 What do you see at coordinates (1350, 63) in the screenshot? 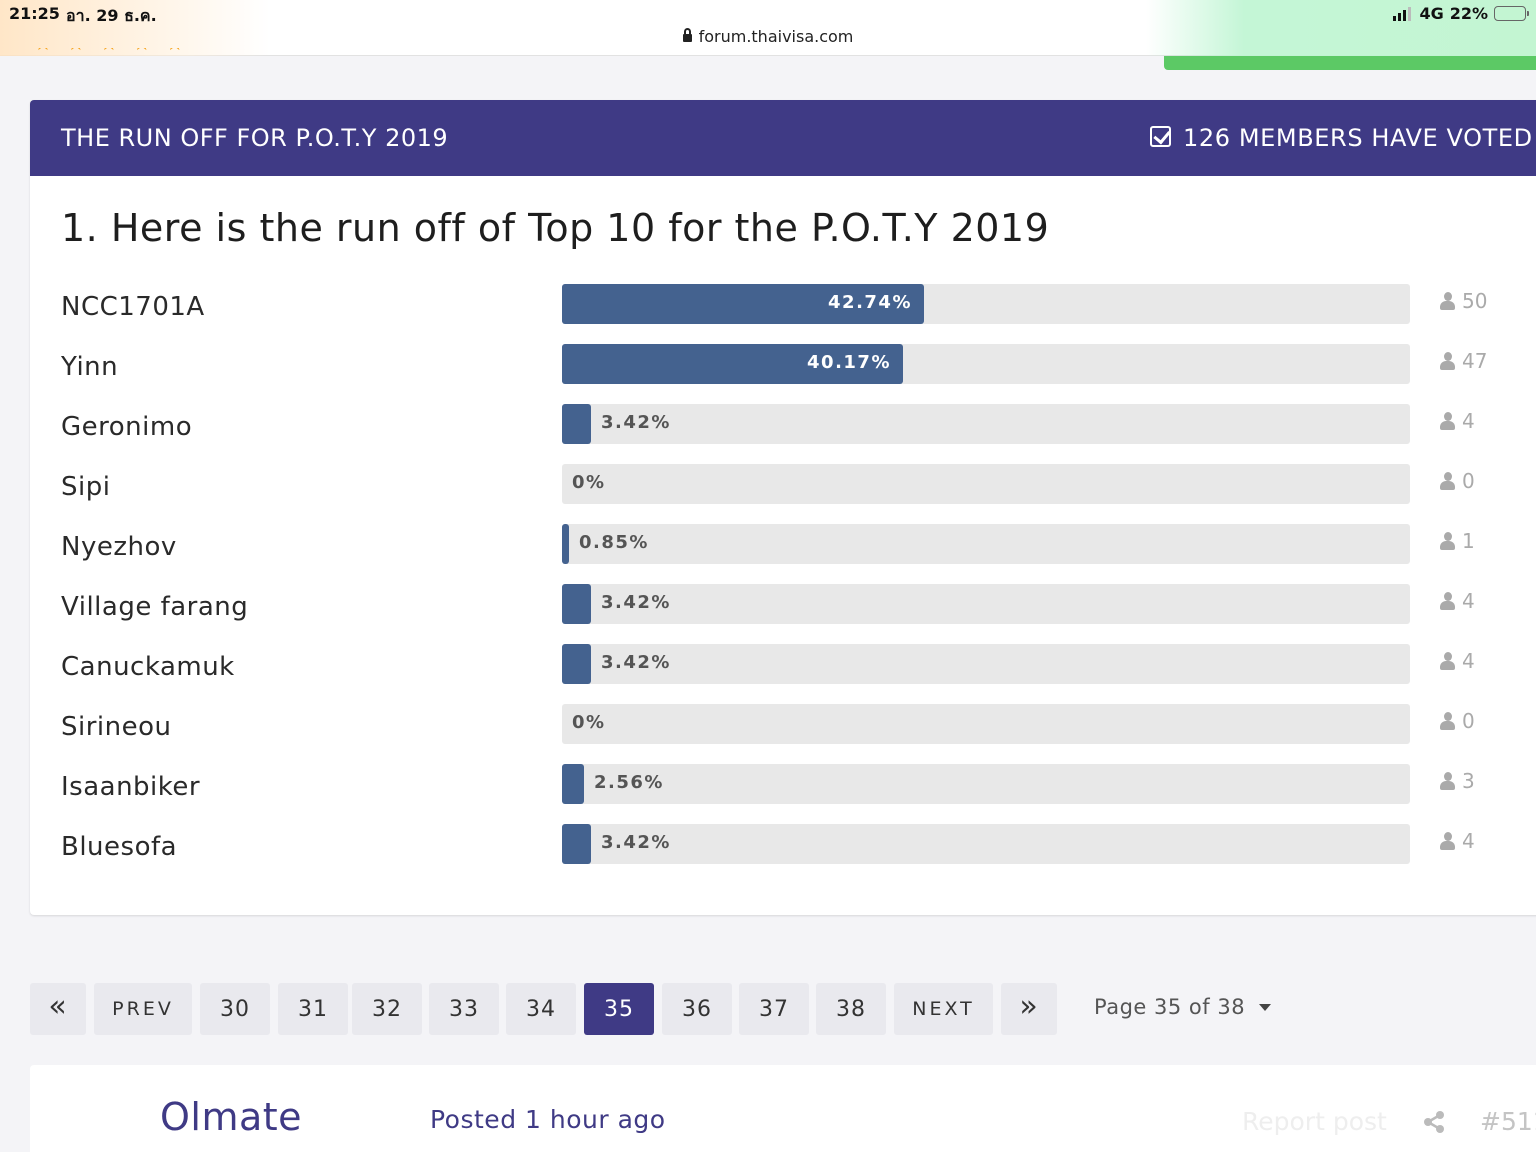
I see `green-action-button` at bounding box center [1350, 63].